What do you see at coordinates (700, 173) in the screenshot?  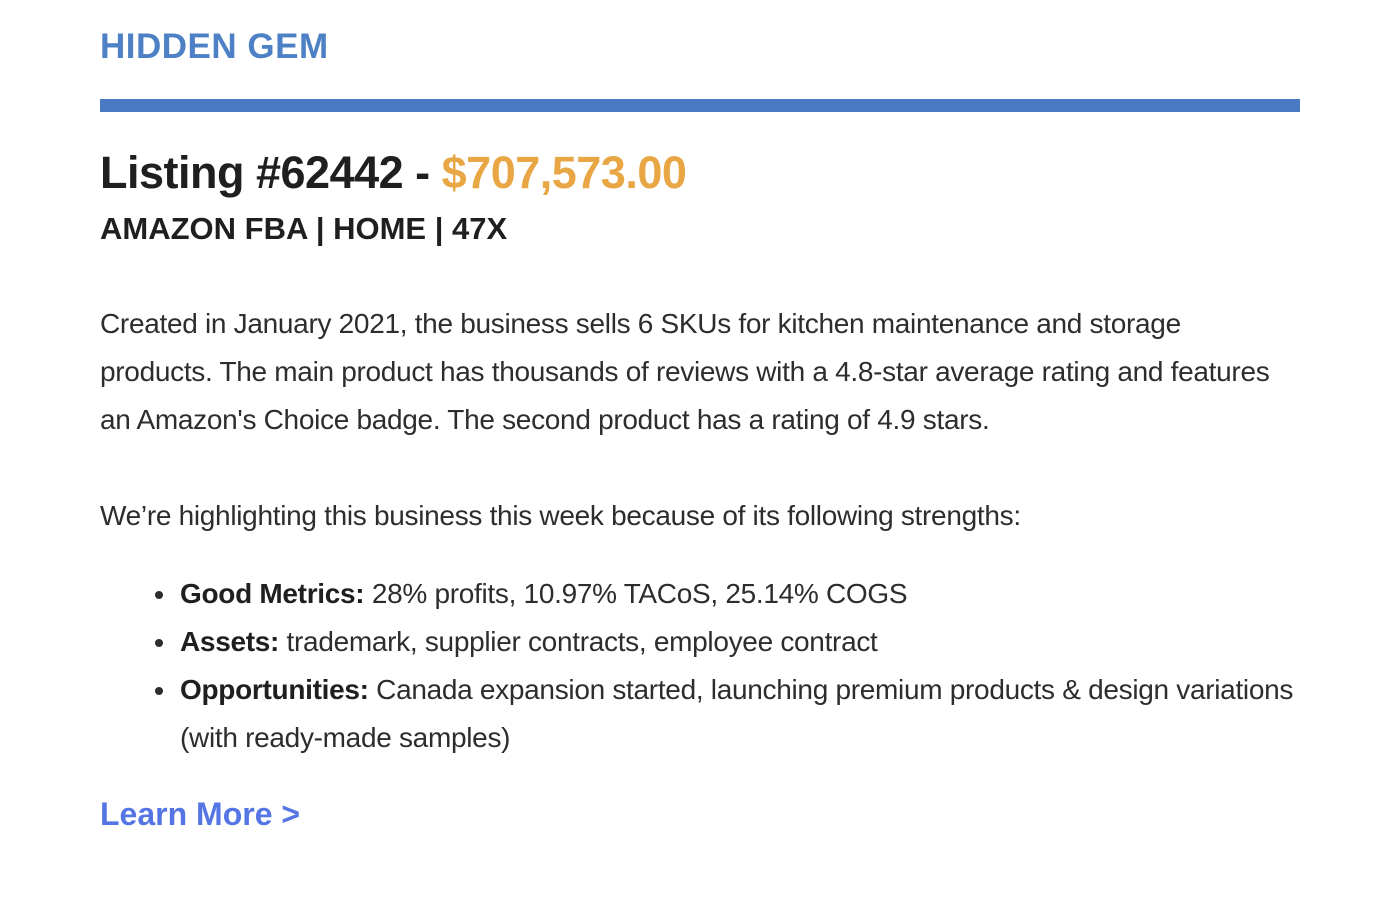 I see `listing-title: Listing #62442 - $707,573.00` at bounding box center [700, 173].